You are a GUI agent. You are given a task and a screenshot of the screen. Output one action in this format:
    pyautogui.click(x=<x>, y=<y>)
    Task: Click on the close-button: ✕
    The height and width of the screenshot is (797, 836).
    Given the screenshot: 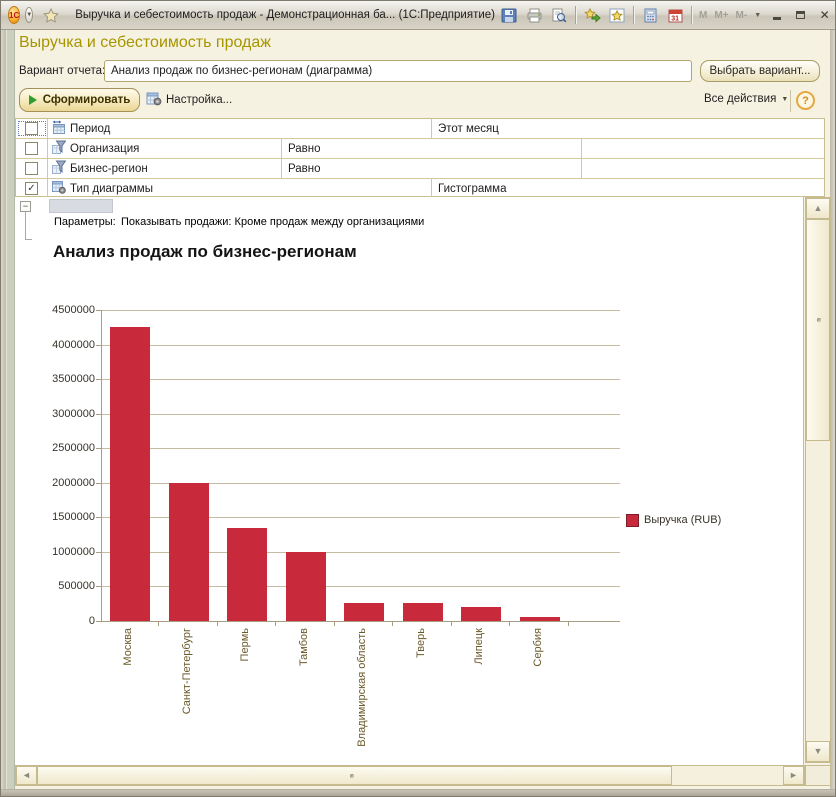 What is the action you would take?
    pyautogui.click(x=824, y=15)
    